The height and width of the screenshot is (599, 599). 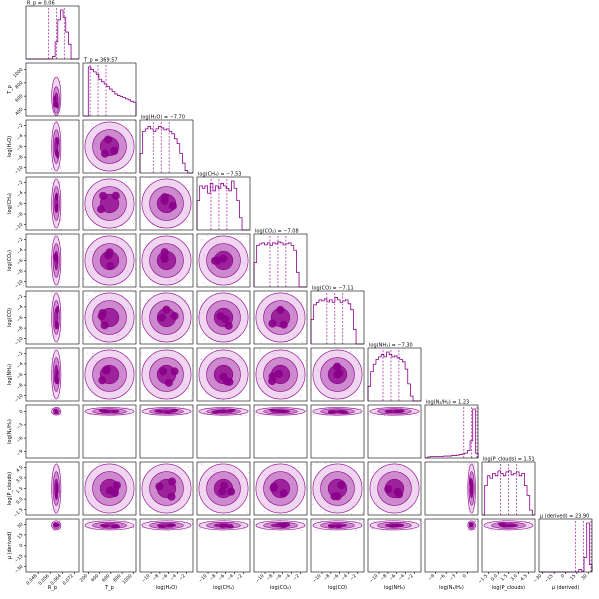 I want to click on y-tick-label: −4, so click(x=19, y=308).